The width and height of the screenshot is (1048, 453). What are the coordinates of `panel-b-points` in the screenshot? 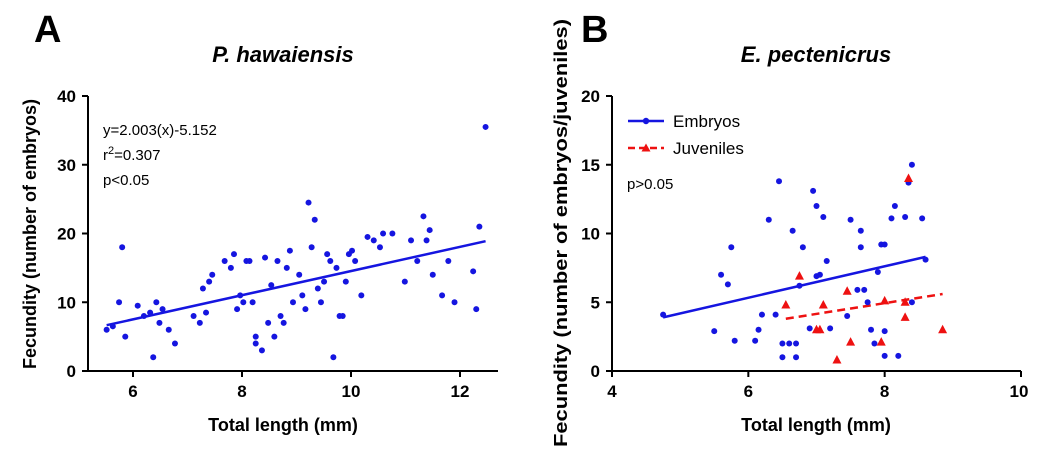 It's located at (804, 262).